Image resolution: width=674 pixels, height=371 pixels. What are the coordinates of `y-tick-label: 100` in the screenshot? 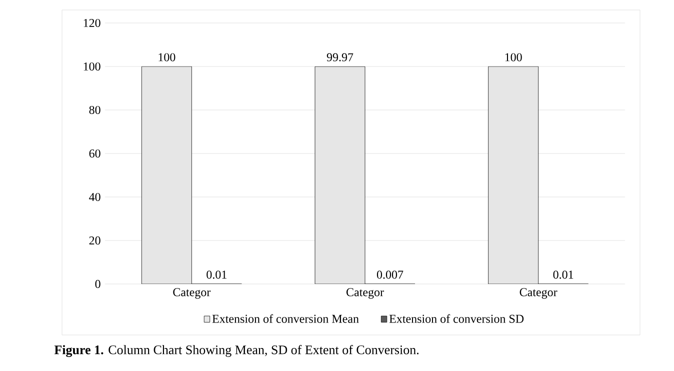 It's located at (92, 66).